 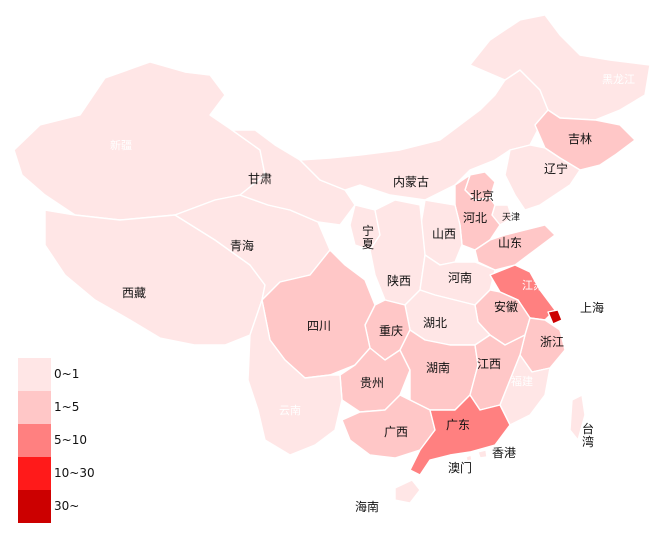 I want to click on province-hongkong, so click(x=482, y=454).